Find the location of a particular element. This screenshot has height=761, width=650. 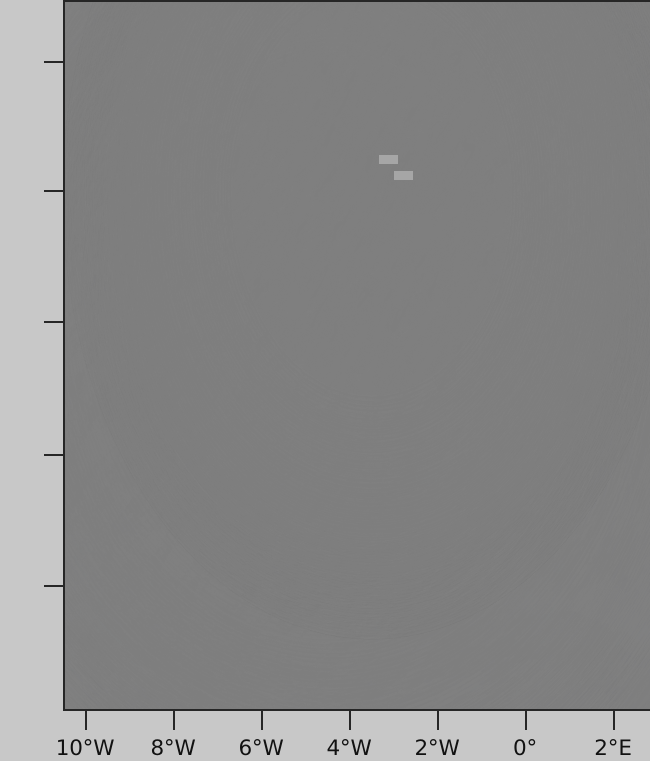

x-tick-label: 10°W is located at coordinates (85, 748).